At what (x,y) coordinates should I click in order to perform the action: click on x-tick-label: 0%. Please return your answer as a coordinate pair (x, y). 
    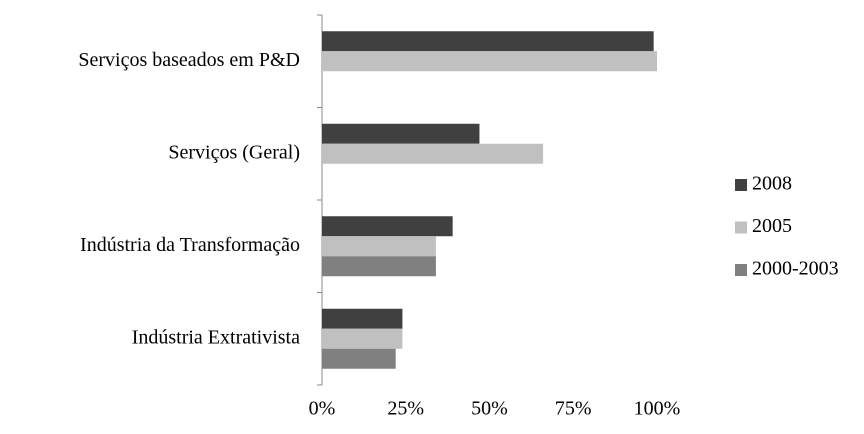
    Looking at the image, I should click on (322, 409).